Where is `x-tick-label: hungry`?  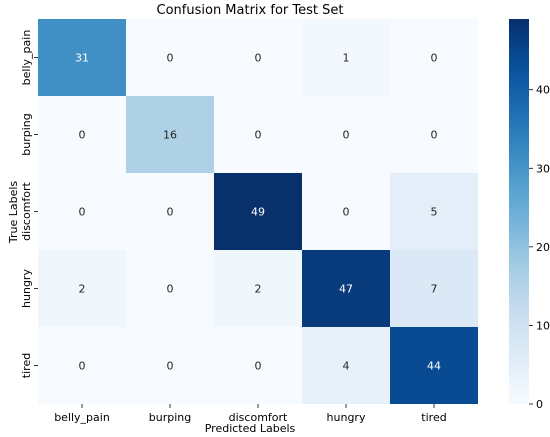
x-tick-label: hungry is located at coordinates (346, 417).